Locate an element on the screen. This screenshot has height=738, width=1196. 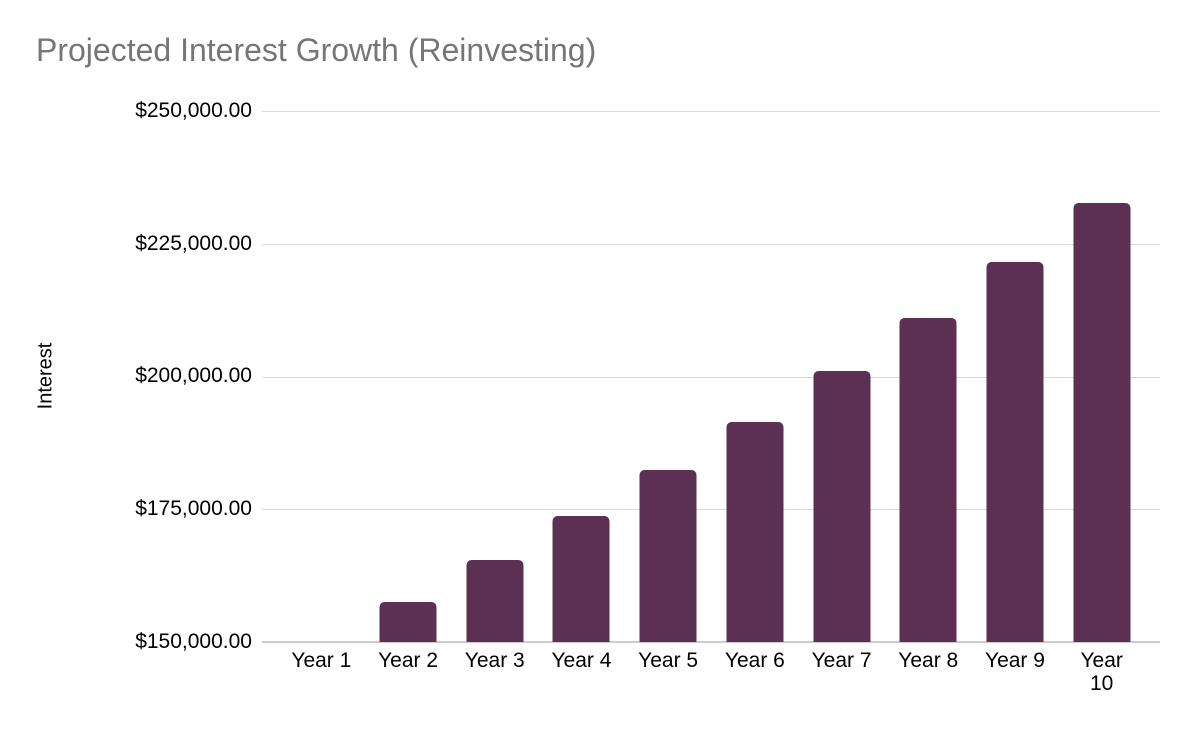
x-axis-label: Year 7 is located at coordinates (841, 660).